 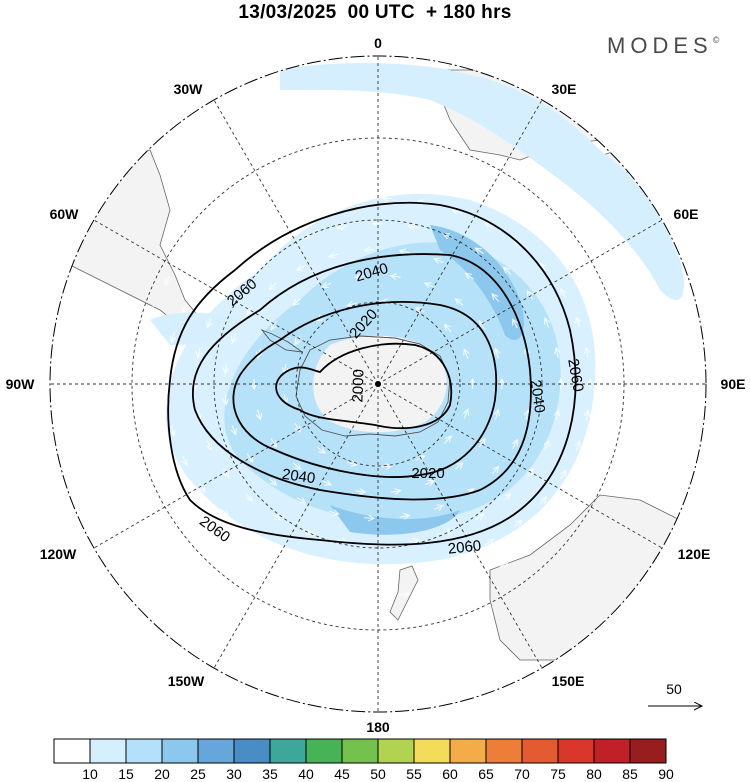 I want to click on antarctica-coast, so click(x=373, y=386).